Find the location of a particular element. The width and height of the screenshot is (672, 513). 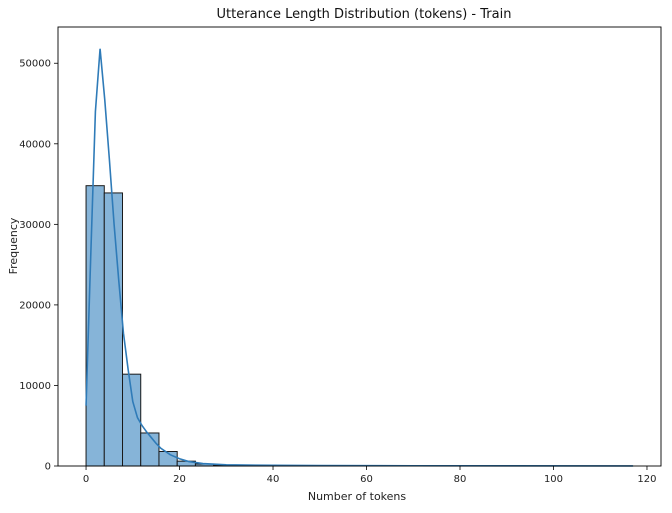

x-axis: 0 20 40 60 80 100 120 is located at coordinates (370, 475).